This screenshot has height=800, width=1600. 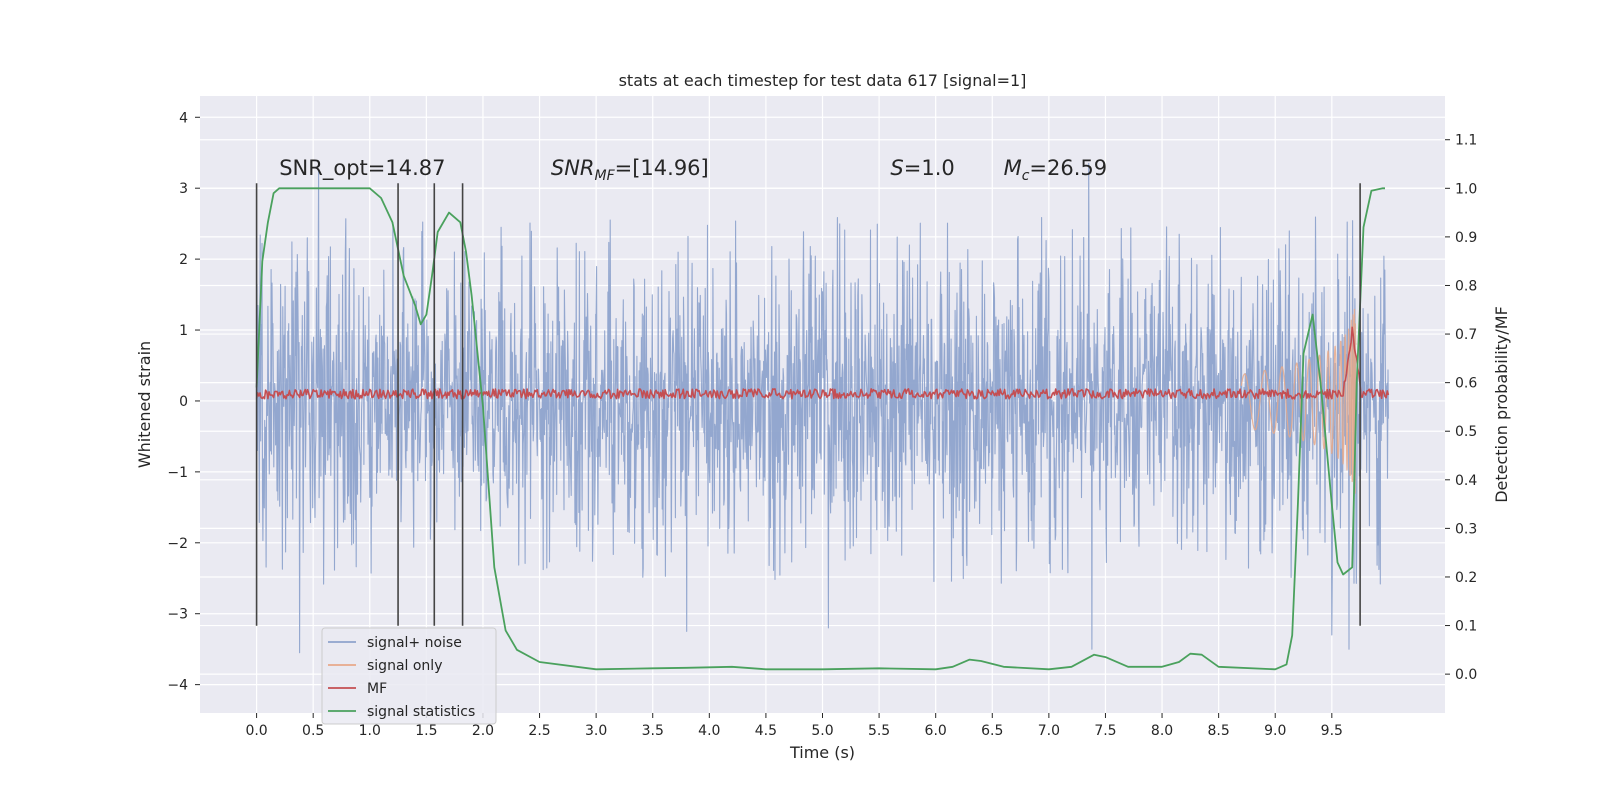 What do you see at coordinates (822, 731) in the screenshot?
I see `x-tick-label-10: 5.0` at bounding box center [822, 731].